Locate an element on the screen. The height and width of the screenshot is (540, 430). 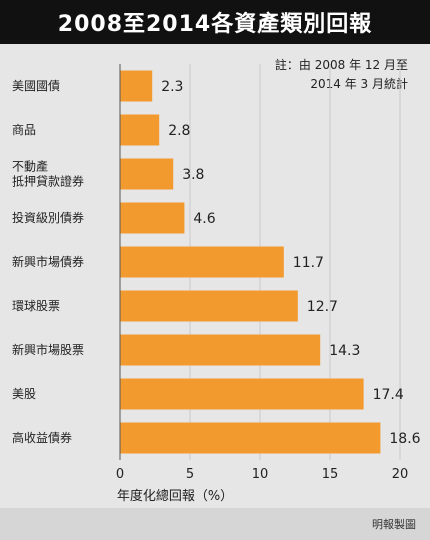
x-tick-label-4: 20 is located at coordinates (400, 474).